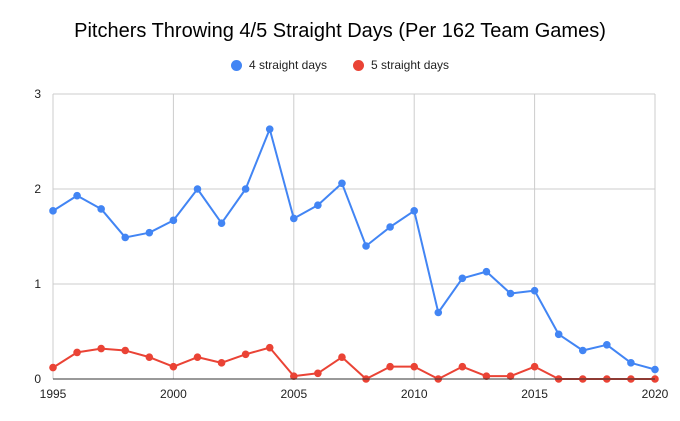 This screenshot has width=680, height=421. I want to click on y-tick-label: 2, so click(37, 189).